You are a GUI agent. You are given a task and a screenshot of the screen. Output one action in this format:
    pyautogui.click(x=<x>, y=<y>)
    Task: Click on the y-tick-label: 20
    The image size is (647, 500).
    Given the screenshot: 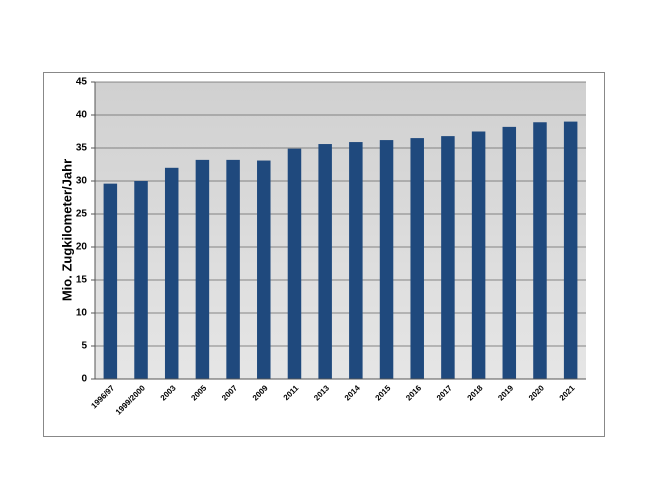 What is the action you would take?
    pyautogui.click(x=82, y=247)
    